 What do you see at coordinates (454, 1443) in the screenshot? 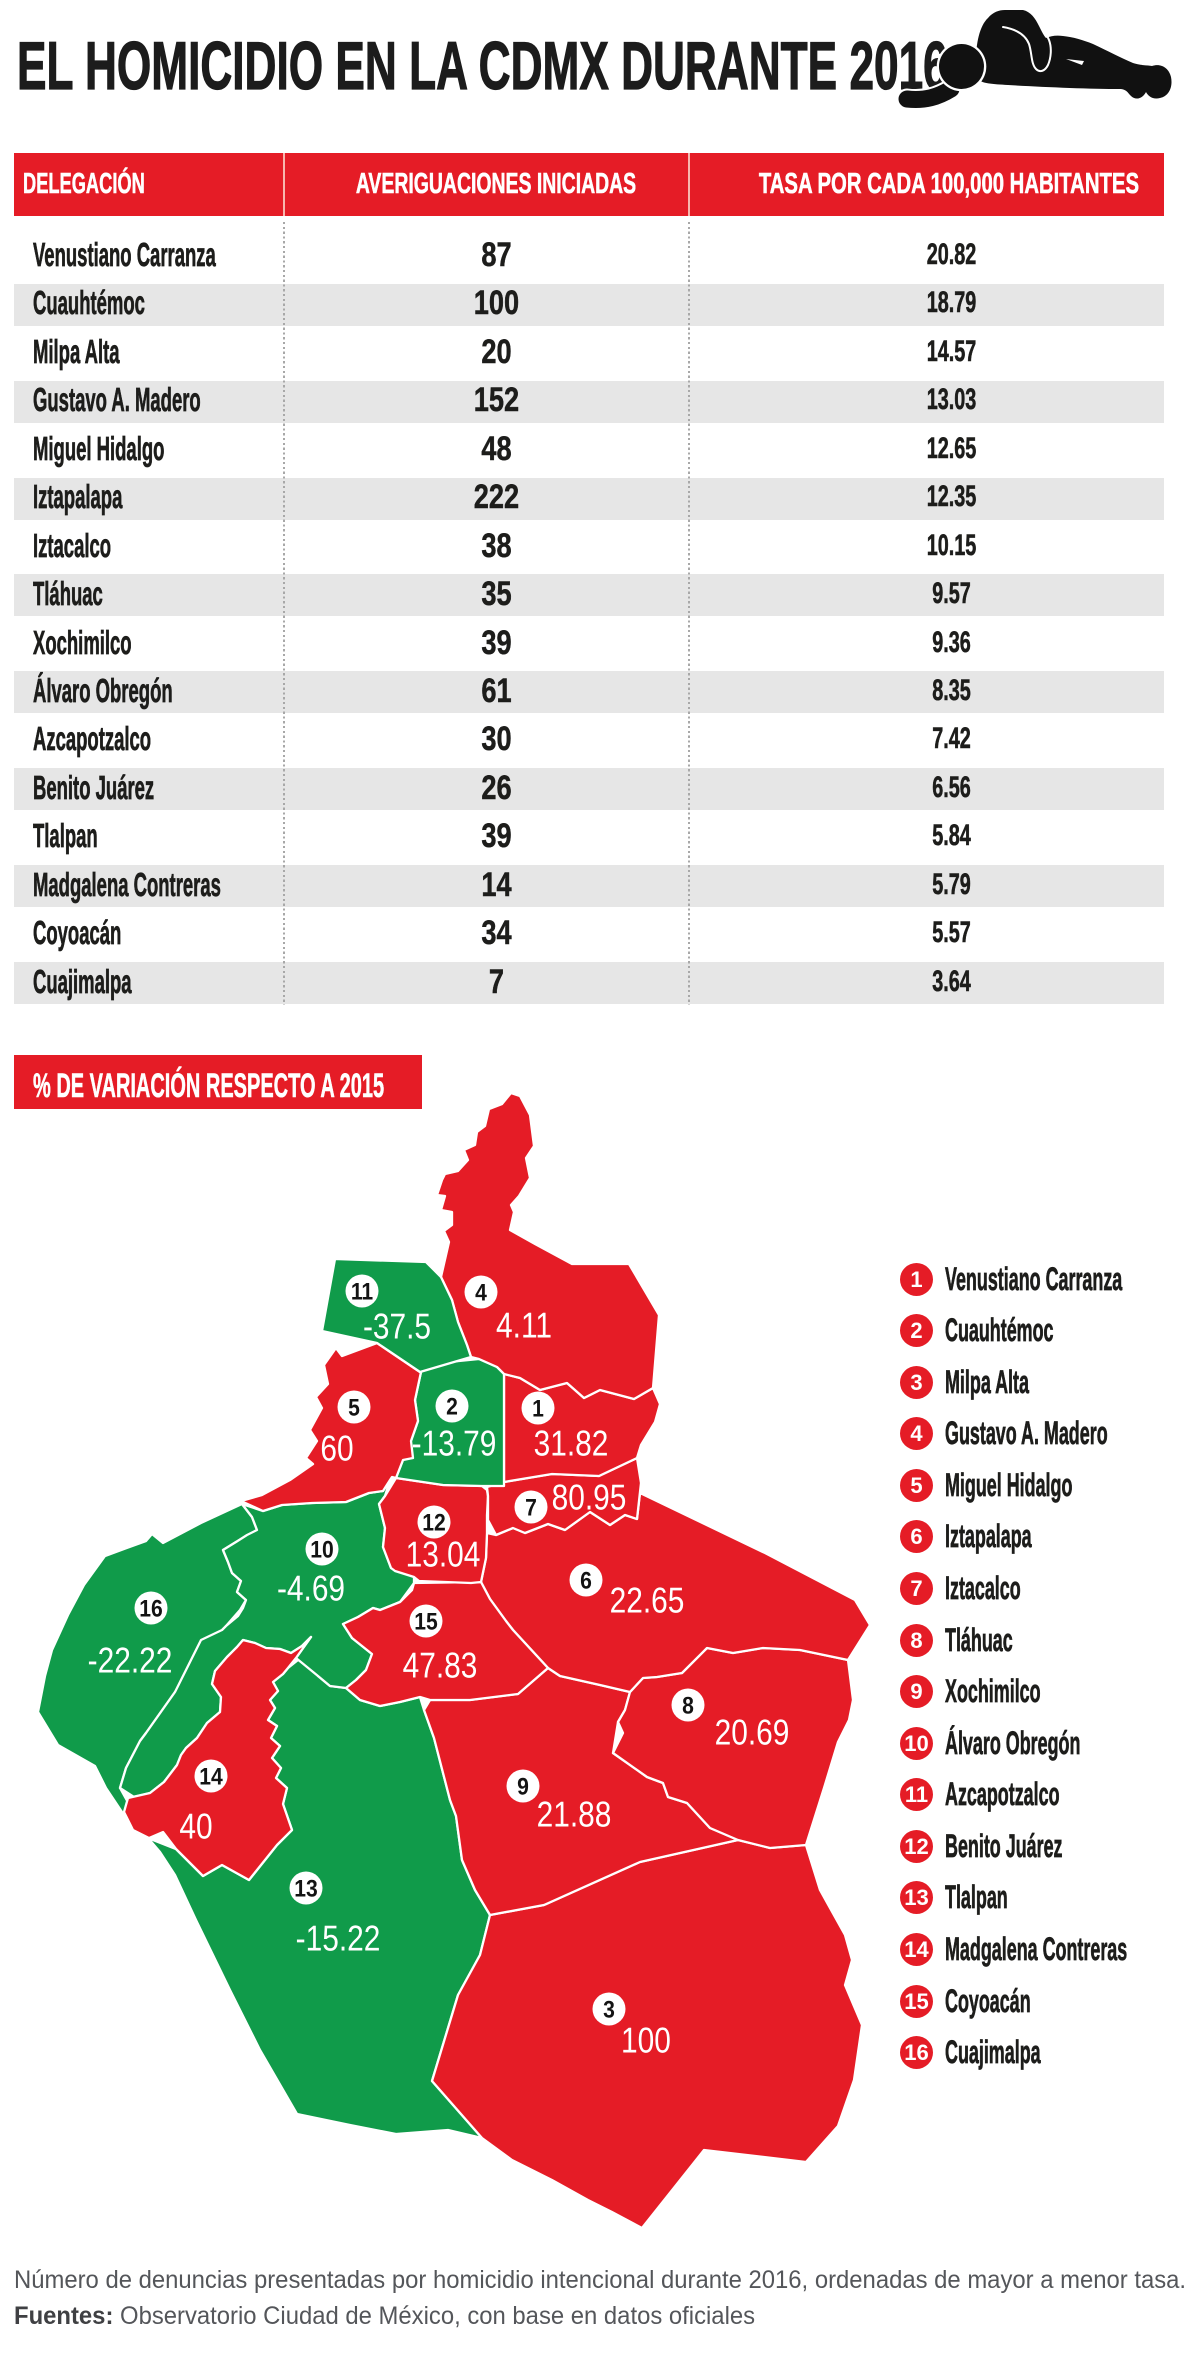
I see `svg-text: -13.79` at bounding box center [454, 1443].